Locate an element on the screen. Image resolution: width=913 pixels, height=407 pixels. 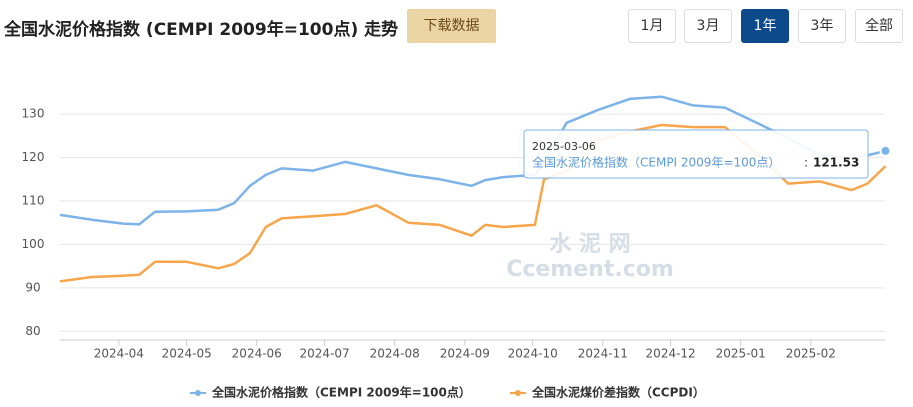
y-tick-label: 130 is located at coordinates (33, 114).